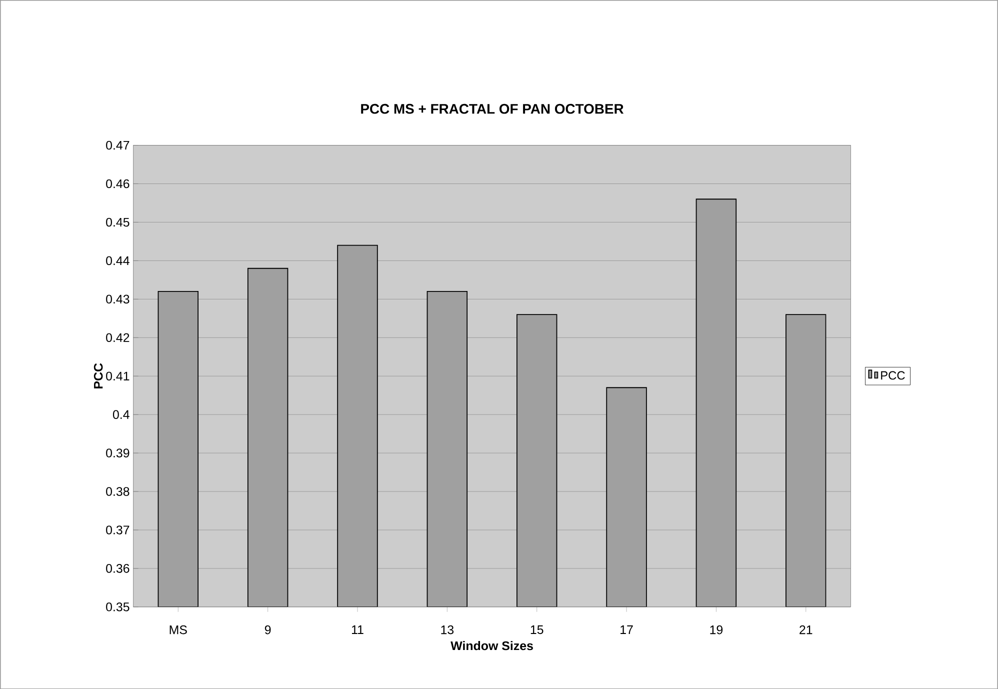 This screenshot has height=689, width=998. I want to click on x-tick-label: 11, so click(358, 629).